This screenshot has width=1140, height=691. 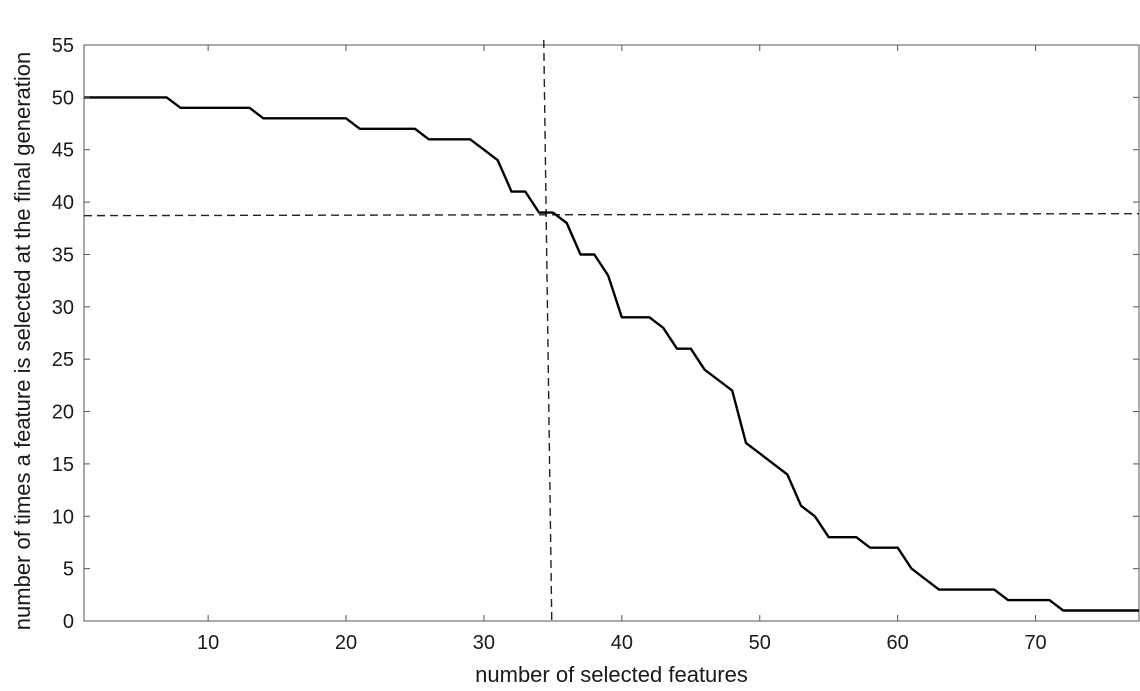 What do you see at coordinates (63, 255) in the screenshot?
I see `y-tick-label: 35` at bounding box center [63, 255].